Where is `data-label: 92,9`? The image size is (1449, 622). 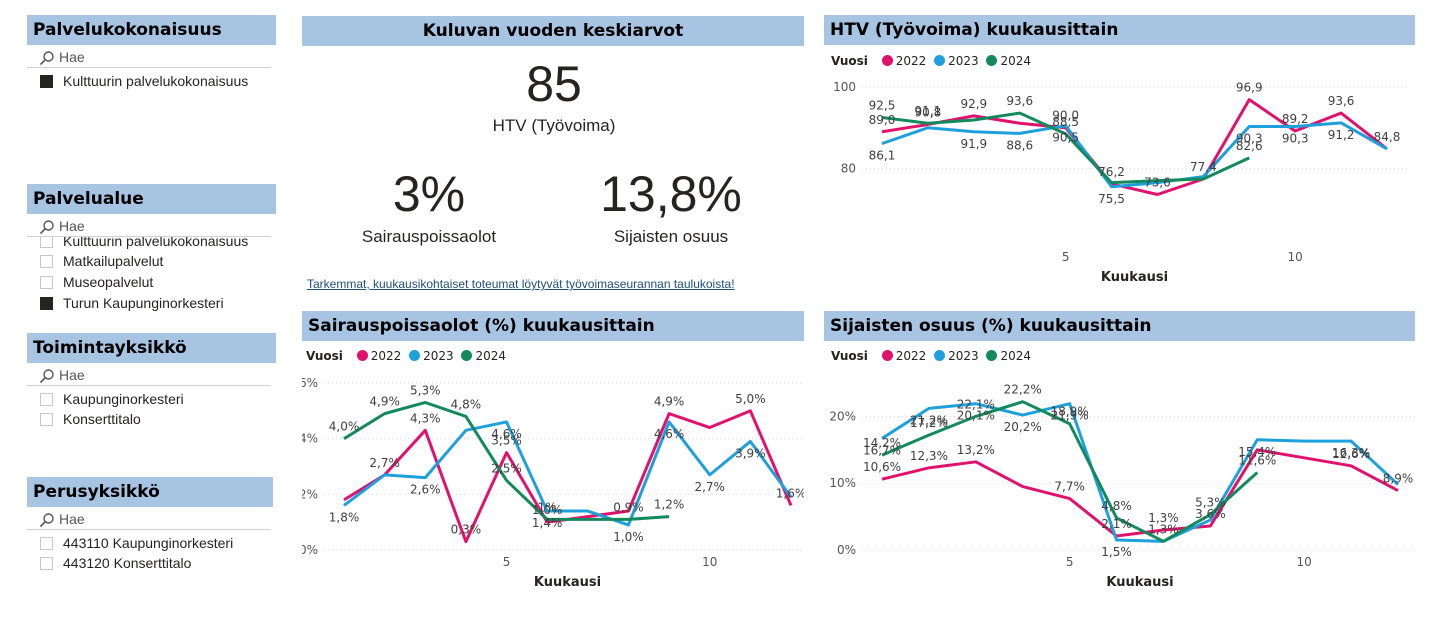 data-label: 92,9 is located at coordinates (973, 104).